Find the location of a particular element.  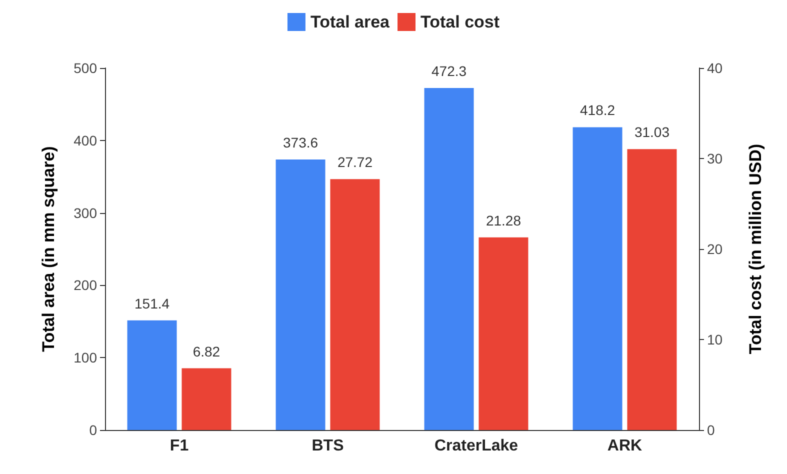

y2-tick-label: 30 is located at coordinates (715, 158).